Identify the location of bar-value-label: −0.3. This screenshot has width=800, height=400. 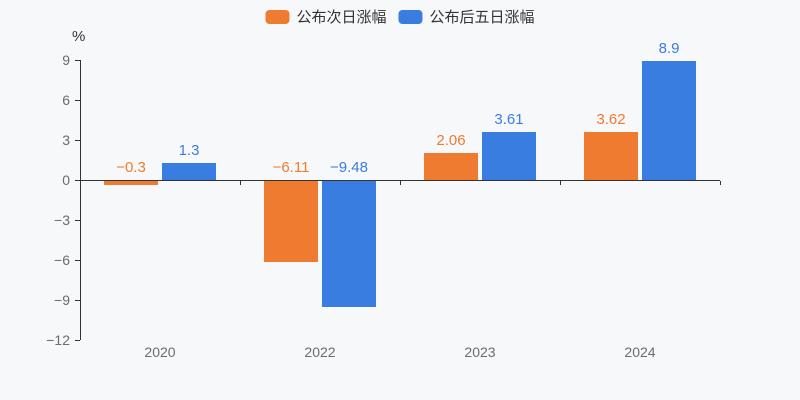
(131, 167).